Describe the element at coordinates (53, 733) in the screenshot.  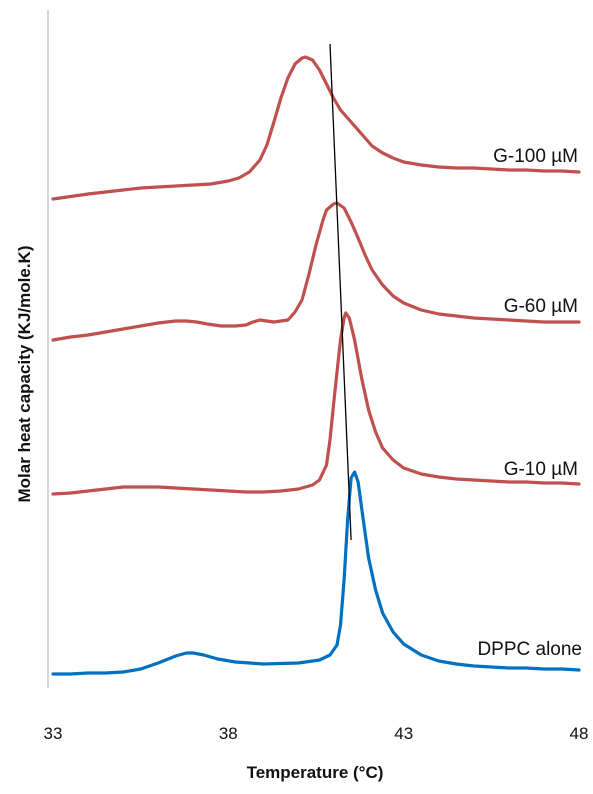
I see `x-tick-label: 33` at that location.